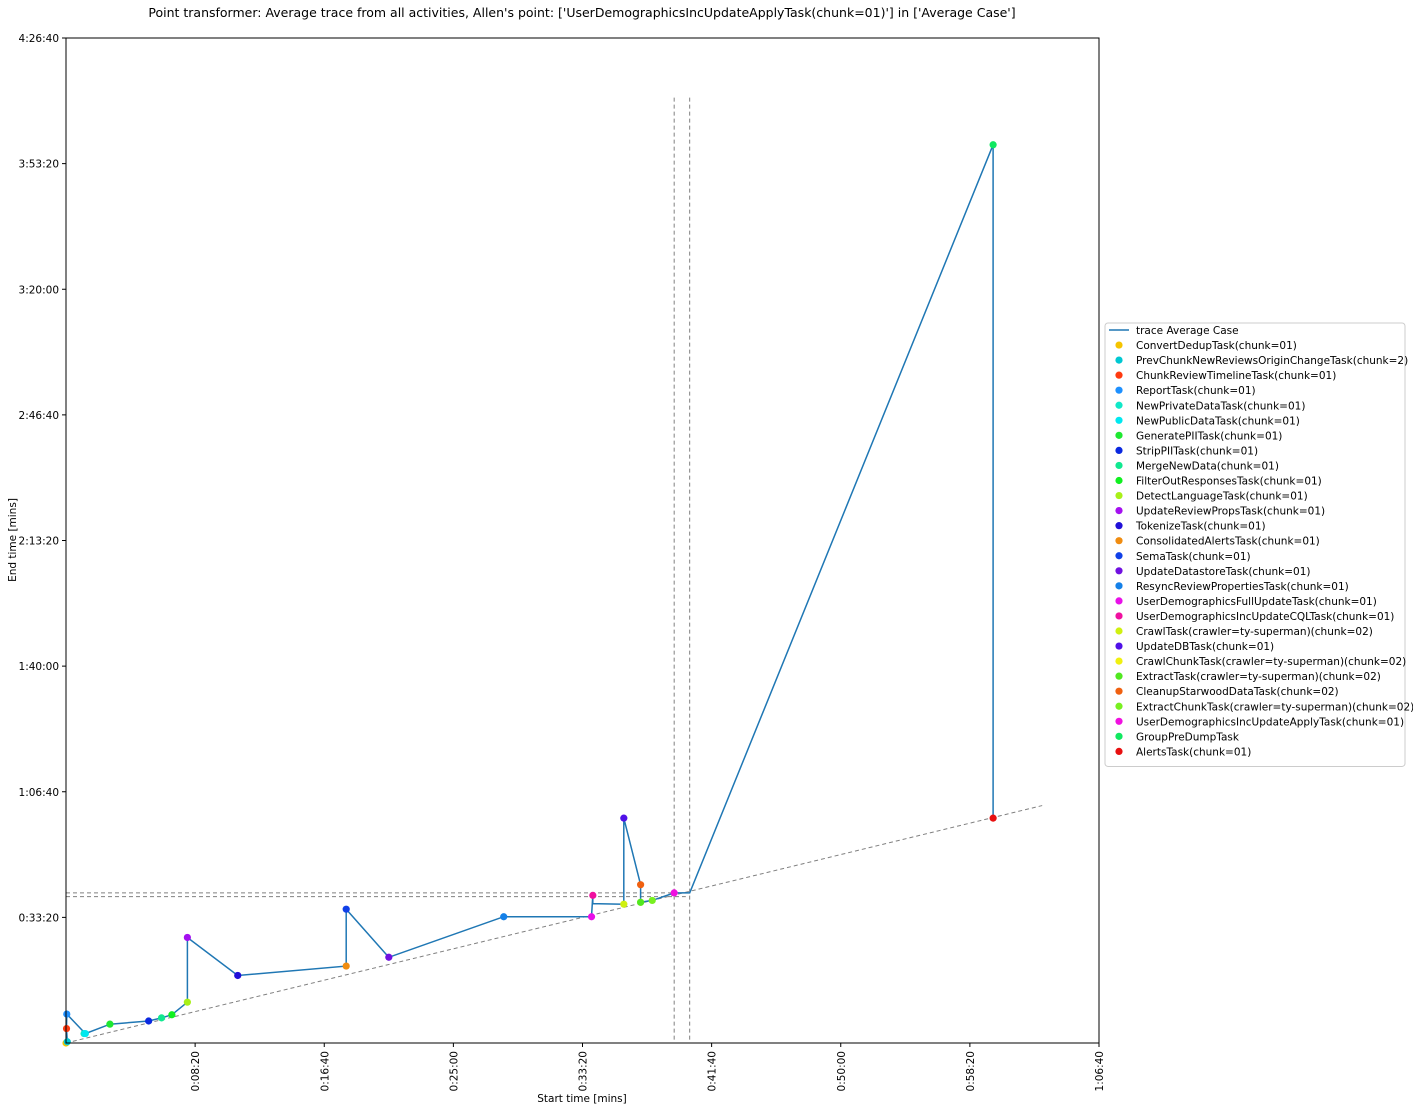 The height and width of the screenshot is (1110, 1413). Describe the element at coordinates (1209, 436) in the screenshot. I see `legend-label-7: GeneratePIITask(chunk=01)` at that location.